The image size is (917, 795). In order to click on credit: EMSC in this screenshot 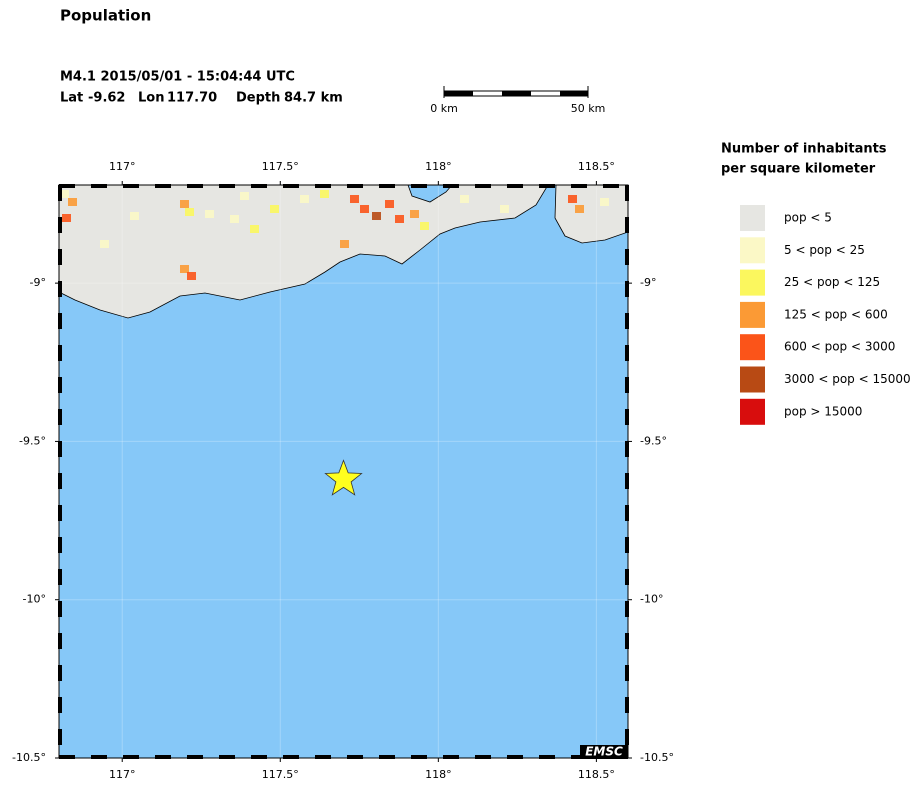, I will do `click(604, 752)`.